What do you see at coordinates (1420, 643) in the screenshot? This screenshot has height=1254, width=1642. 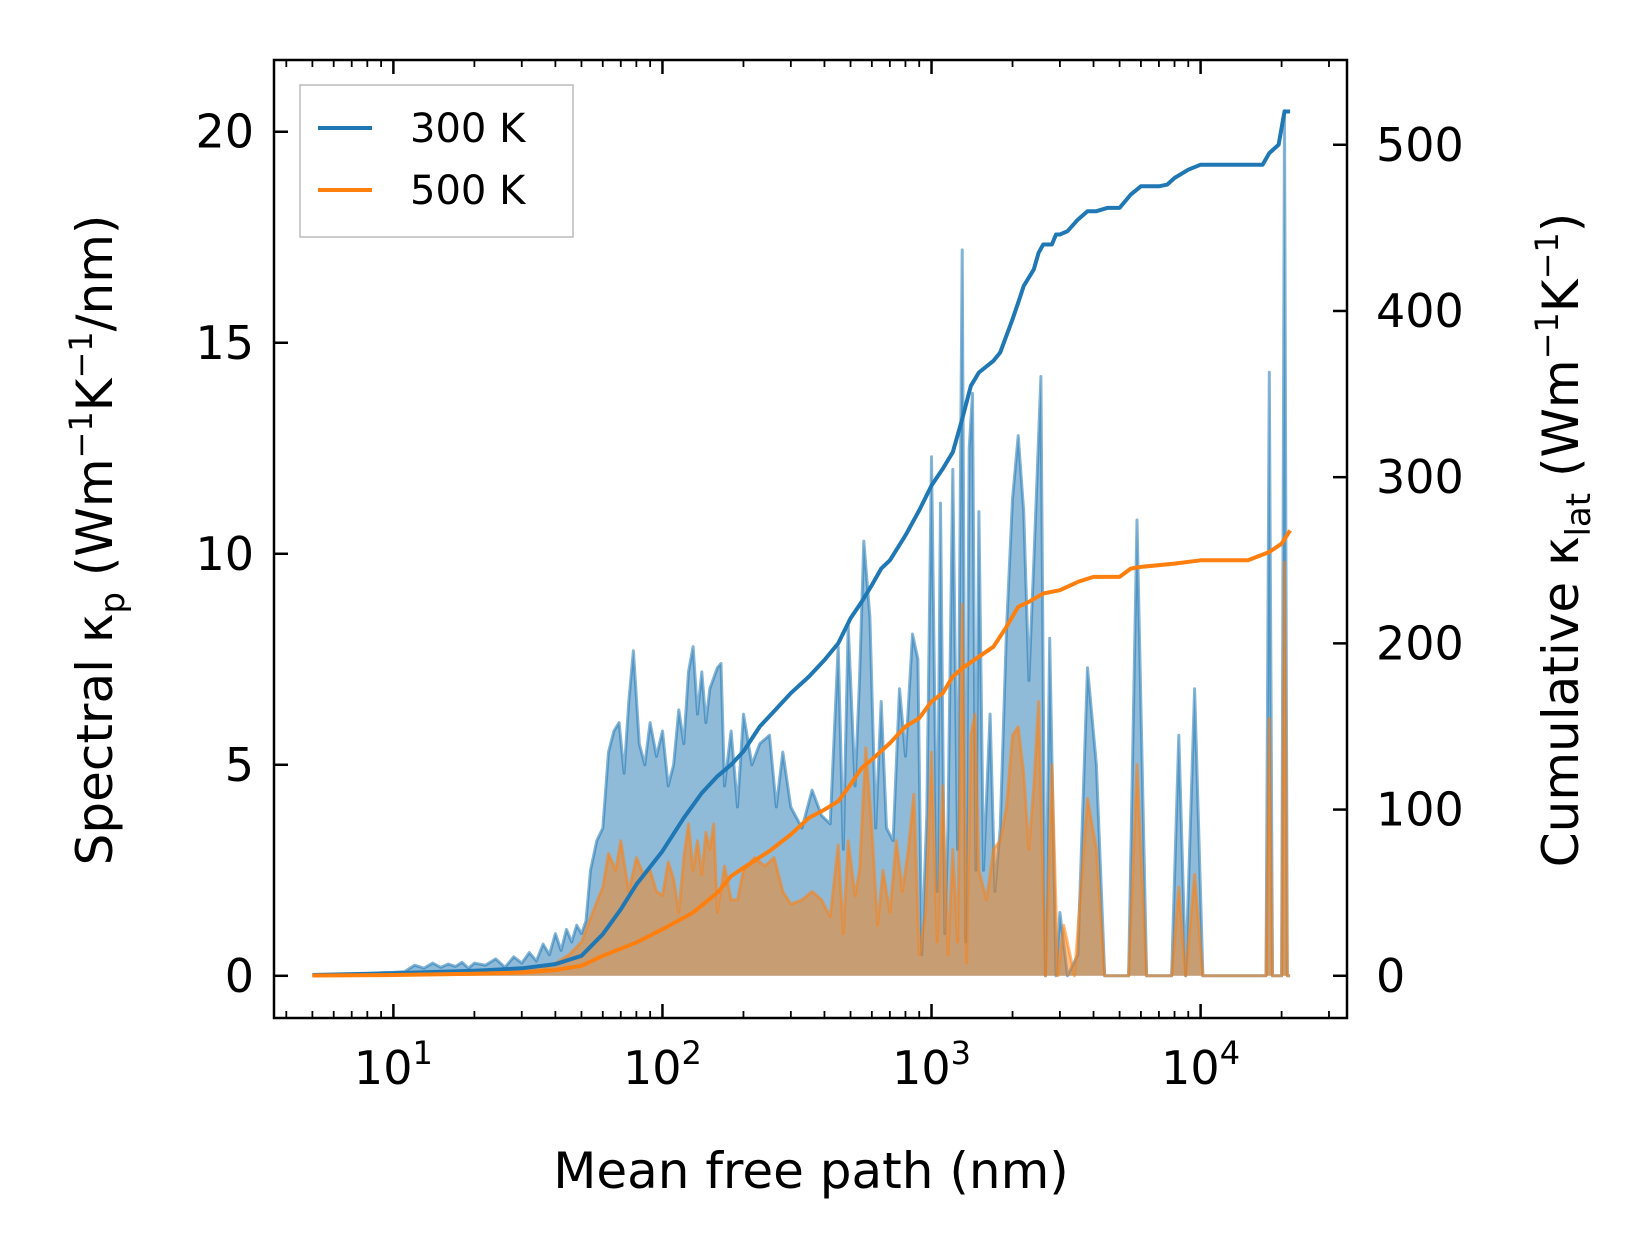 I see `y-right-tick-label: 200` at bounding box center [1420, 643].